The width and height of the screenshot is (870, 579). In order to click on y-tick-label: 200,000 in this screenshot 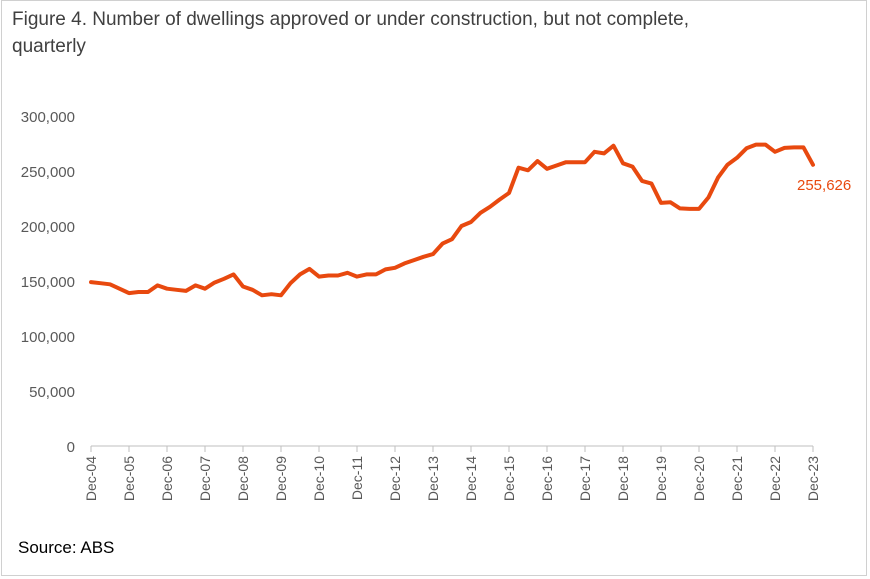, I will do `click(48, 227)`.